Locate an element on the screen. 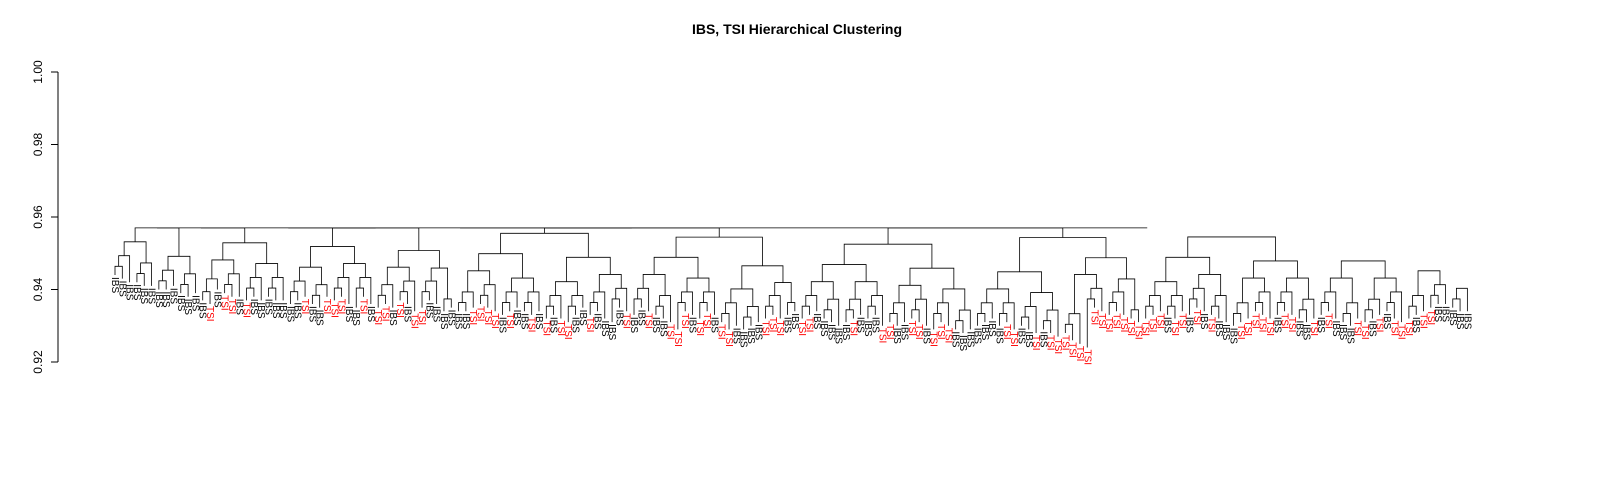  y-tick-label: 1.00 is located at coordinates (38, 72).